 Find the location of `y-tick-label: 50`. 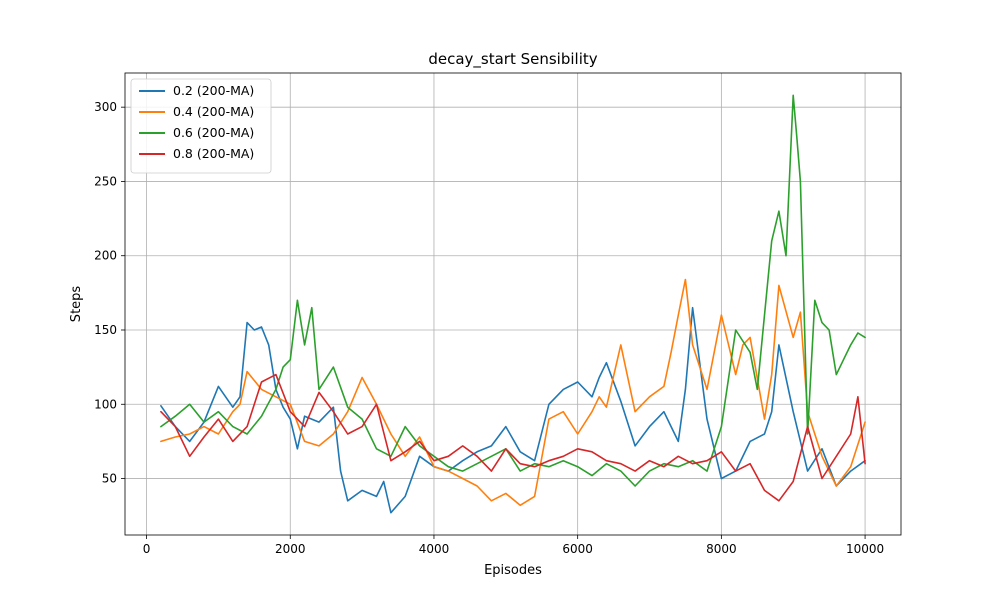

y-tick-label: 50 is located at coordinates (109, 479).